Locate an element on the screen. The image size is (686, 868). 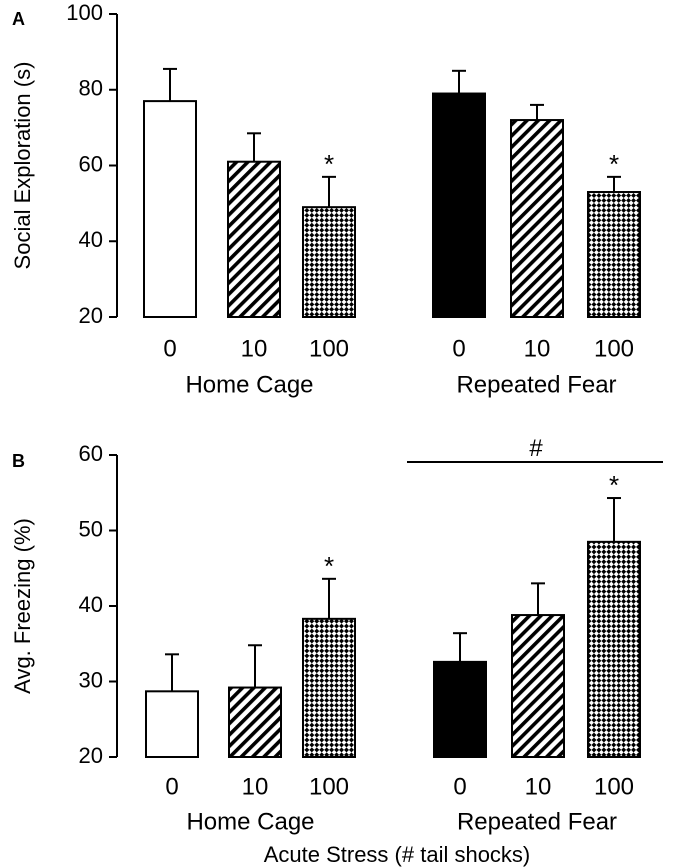
y-axis-label: Avg. Freezing (%) is located at coordinates (22, 606).